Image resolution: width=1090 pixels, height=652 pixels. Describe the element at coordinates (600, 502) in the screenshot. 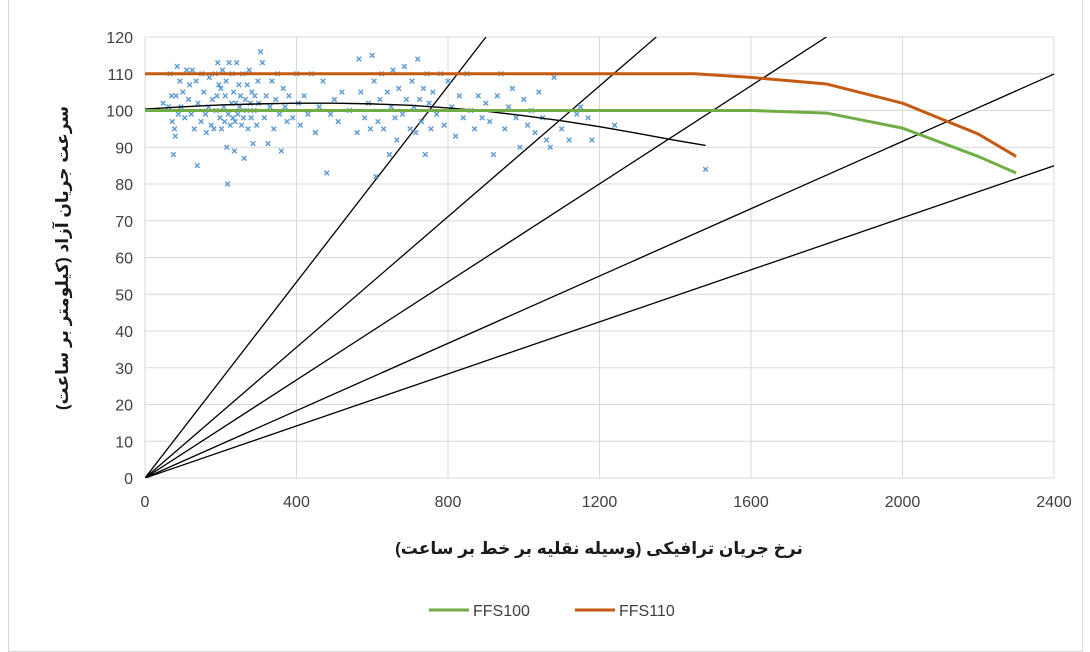

I see `x-tick-label: 1200` at that location.